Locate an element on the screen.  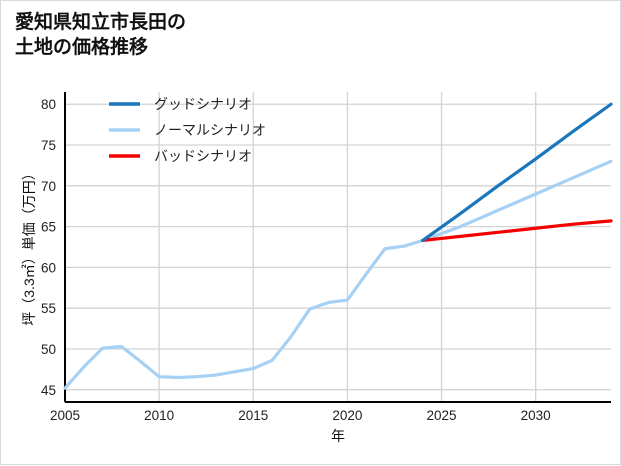
legend-label: ノーマルシナリオ is located at coordinates (210, 130).